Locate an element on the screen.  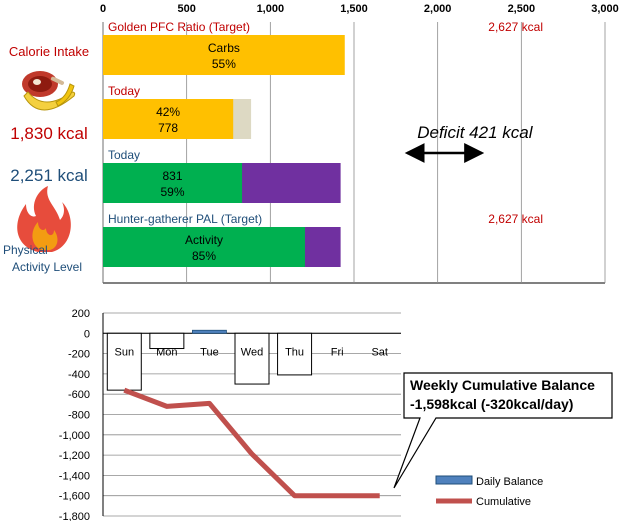
day-label: Mon is located at coordinates (166, 352).